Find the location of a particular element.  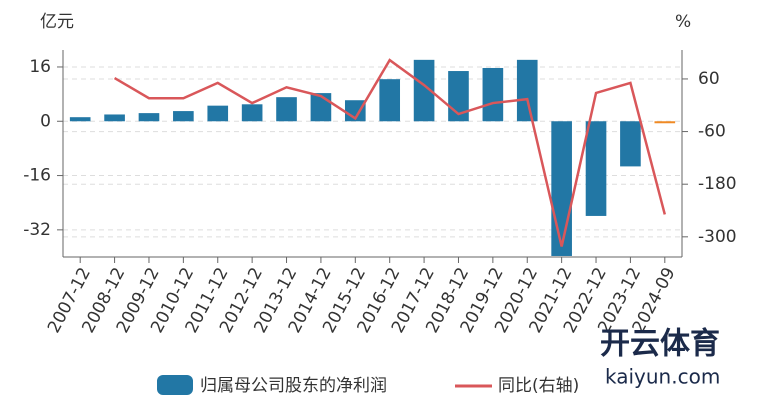

watermark: 开云体育 is located at coordinates (660, 344).